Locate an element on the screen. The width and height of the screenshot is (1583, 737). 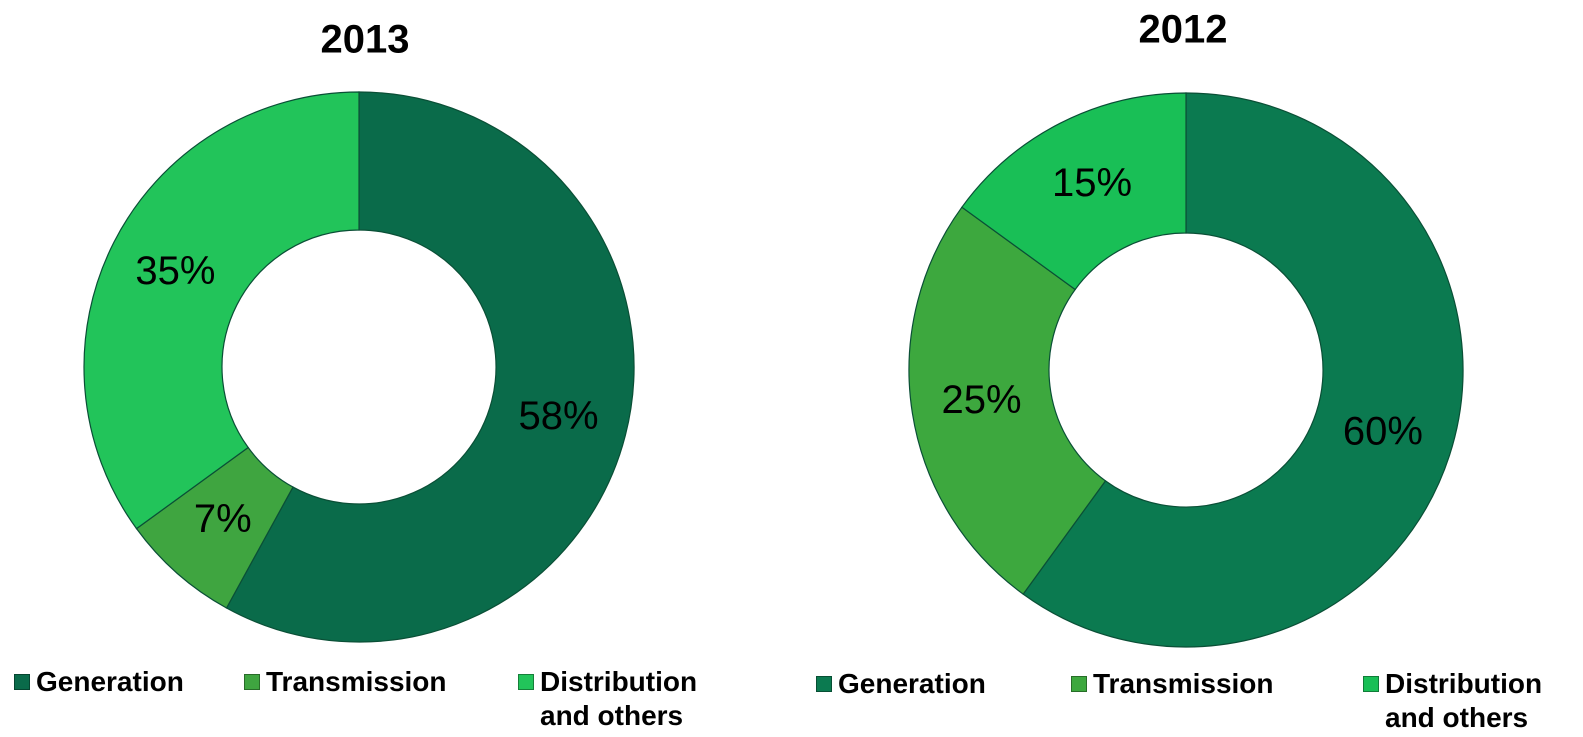
data-label: 7% is located at coordinates (223, 519).